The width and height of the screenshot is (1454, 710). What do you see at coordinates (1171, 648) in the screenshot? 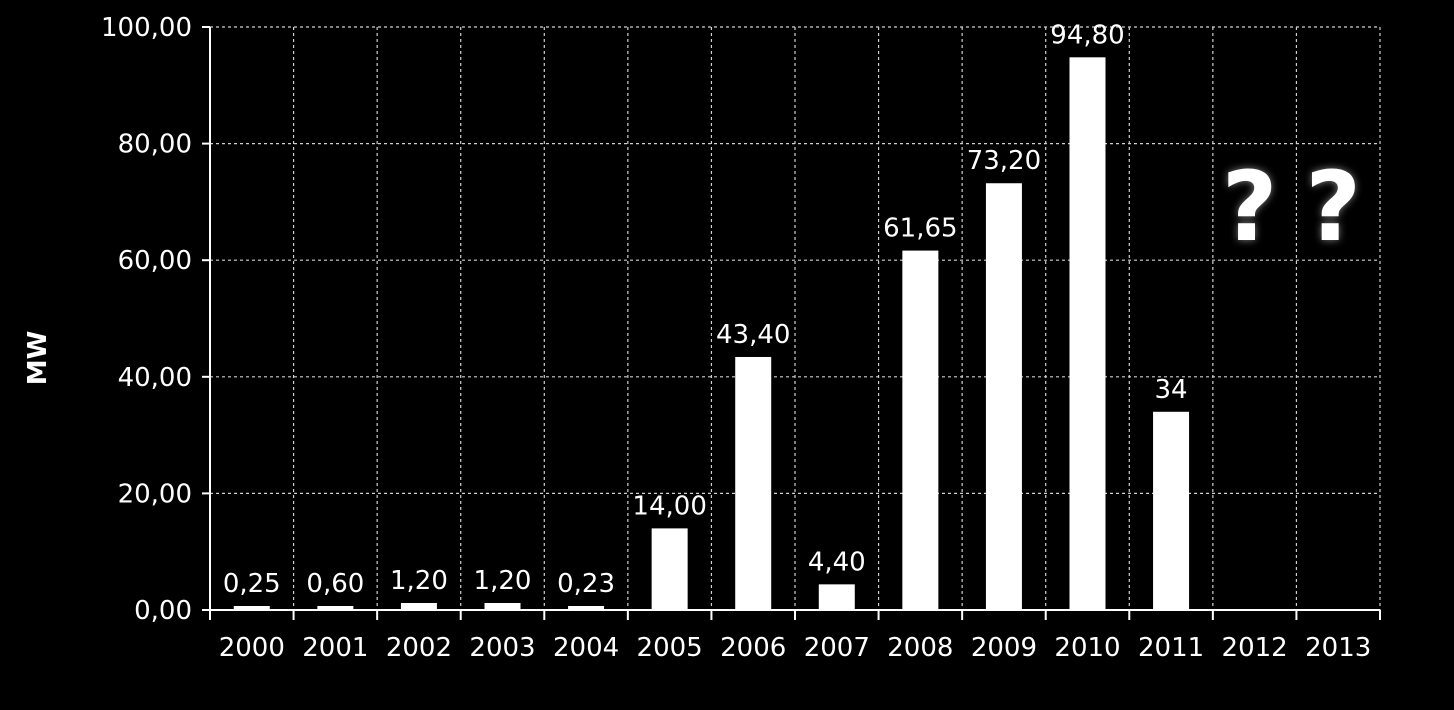
I see `x-tick-label: 2011` at bounding box center [1171, 648].